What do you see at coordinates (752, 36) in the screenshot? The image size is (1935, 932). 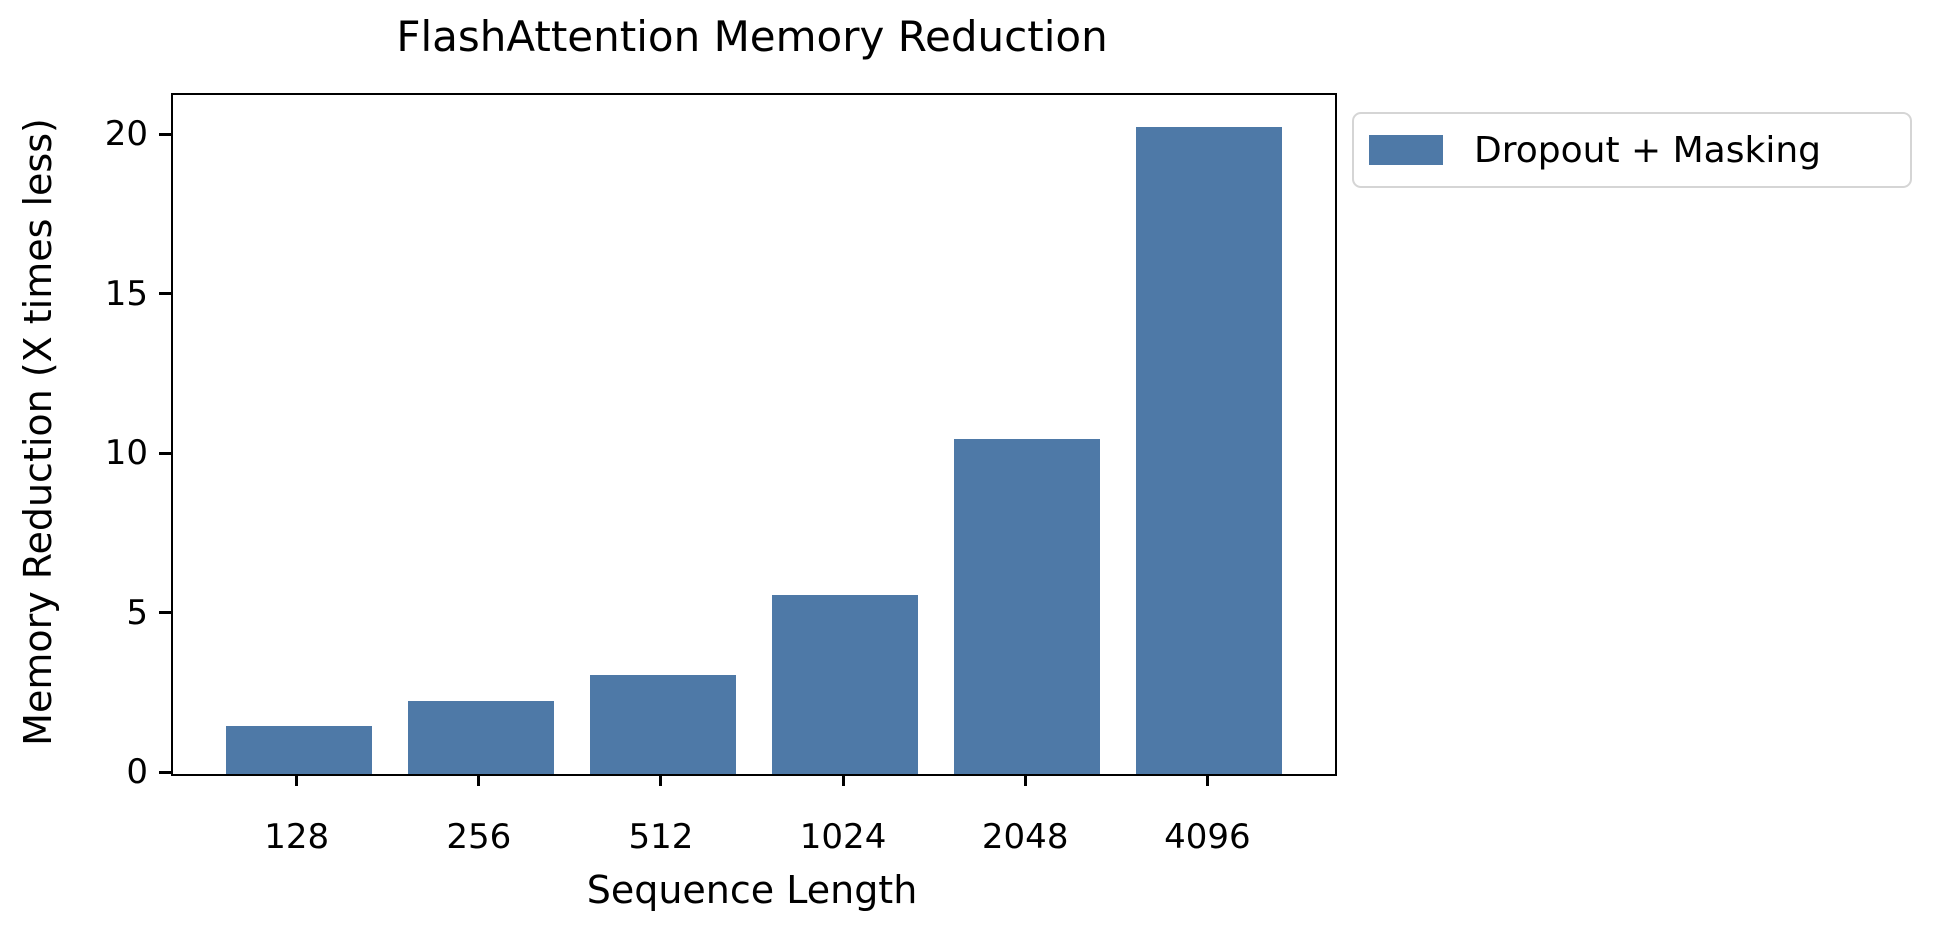 I see `chart-title: FlashAttention Memory Reduction` at bounding box center [752, 36].